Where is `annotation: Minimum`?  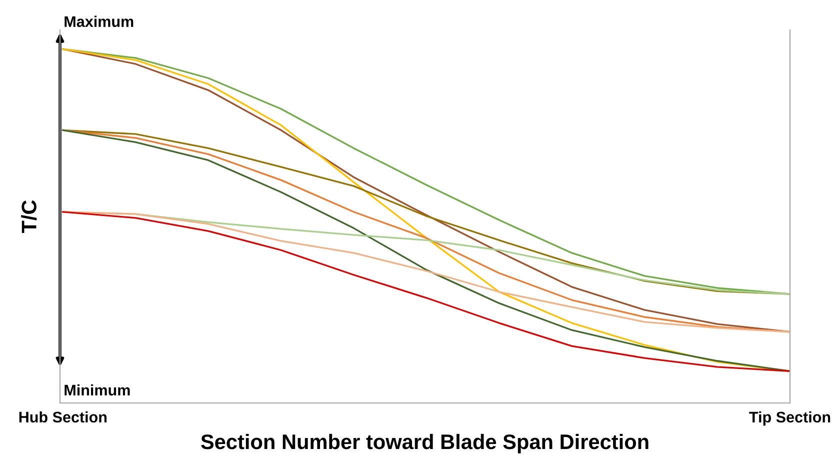
annotation: Minimum is located at coordinates (97, 390).